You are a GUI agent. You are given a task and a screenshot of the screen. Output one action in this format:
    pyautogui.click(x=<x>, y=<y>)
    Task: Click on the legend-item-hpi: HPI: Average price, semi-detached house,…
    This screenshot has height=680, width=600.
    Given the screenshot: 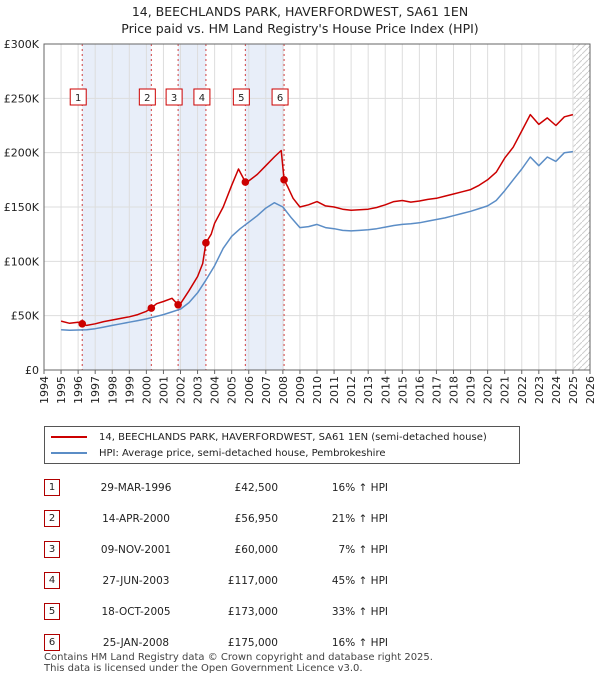 What is the action you would take?
    pyautogui.click(x=218, y=453)
    